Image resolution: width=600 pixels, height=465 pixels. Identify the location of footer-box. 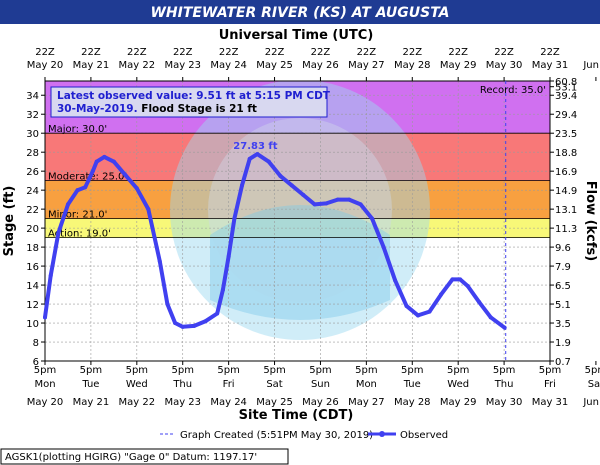
(144, 456).